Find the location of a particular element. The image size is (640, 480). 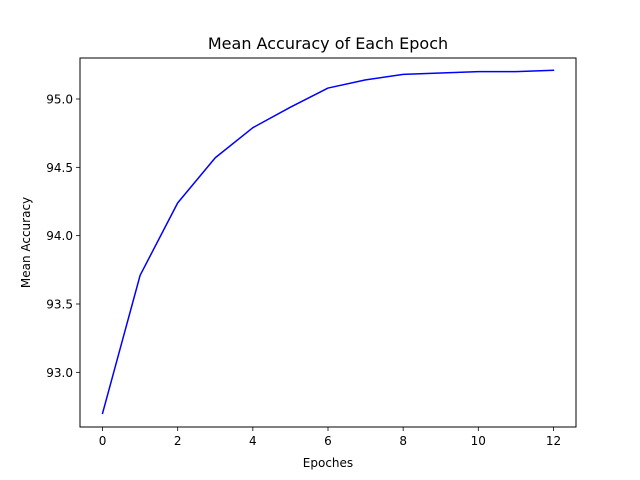

x-tick-label: 12 is located at coordinates (553, 441).